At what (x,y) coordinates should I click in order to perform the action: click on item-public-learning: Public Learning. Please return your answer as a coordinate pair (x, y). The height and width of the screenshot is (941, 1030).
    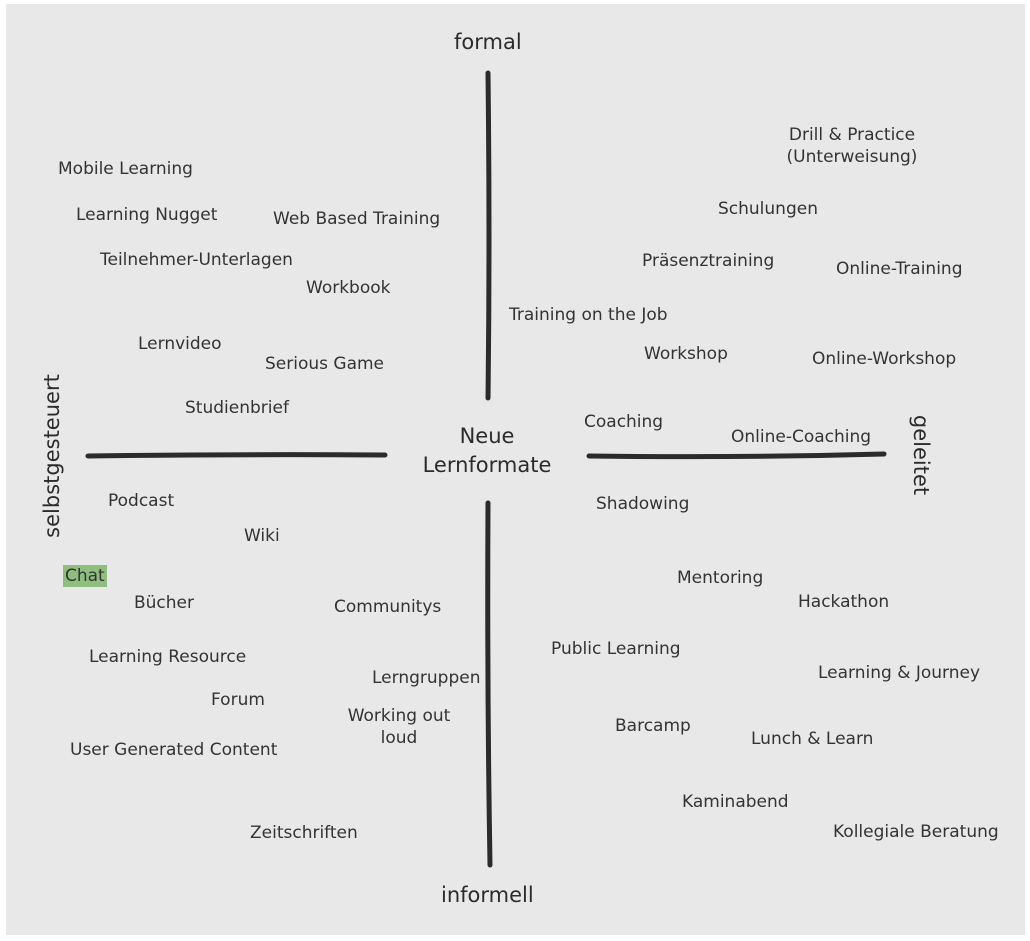
    Looking at the image, I should click on (616, 649).